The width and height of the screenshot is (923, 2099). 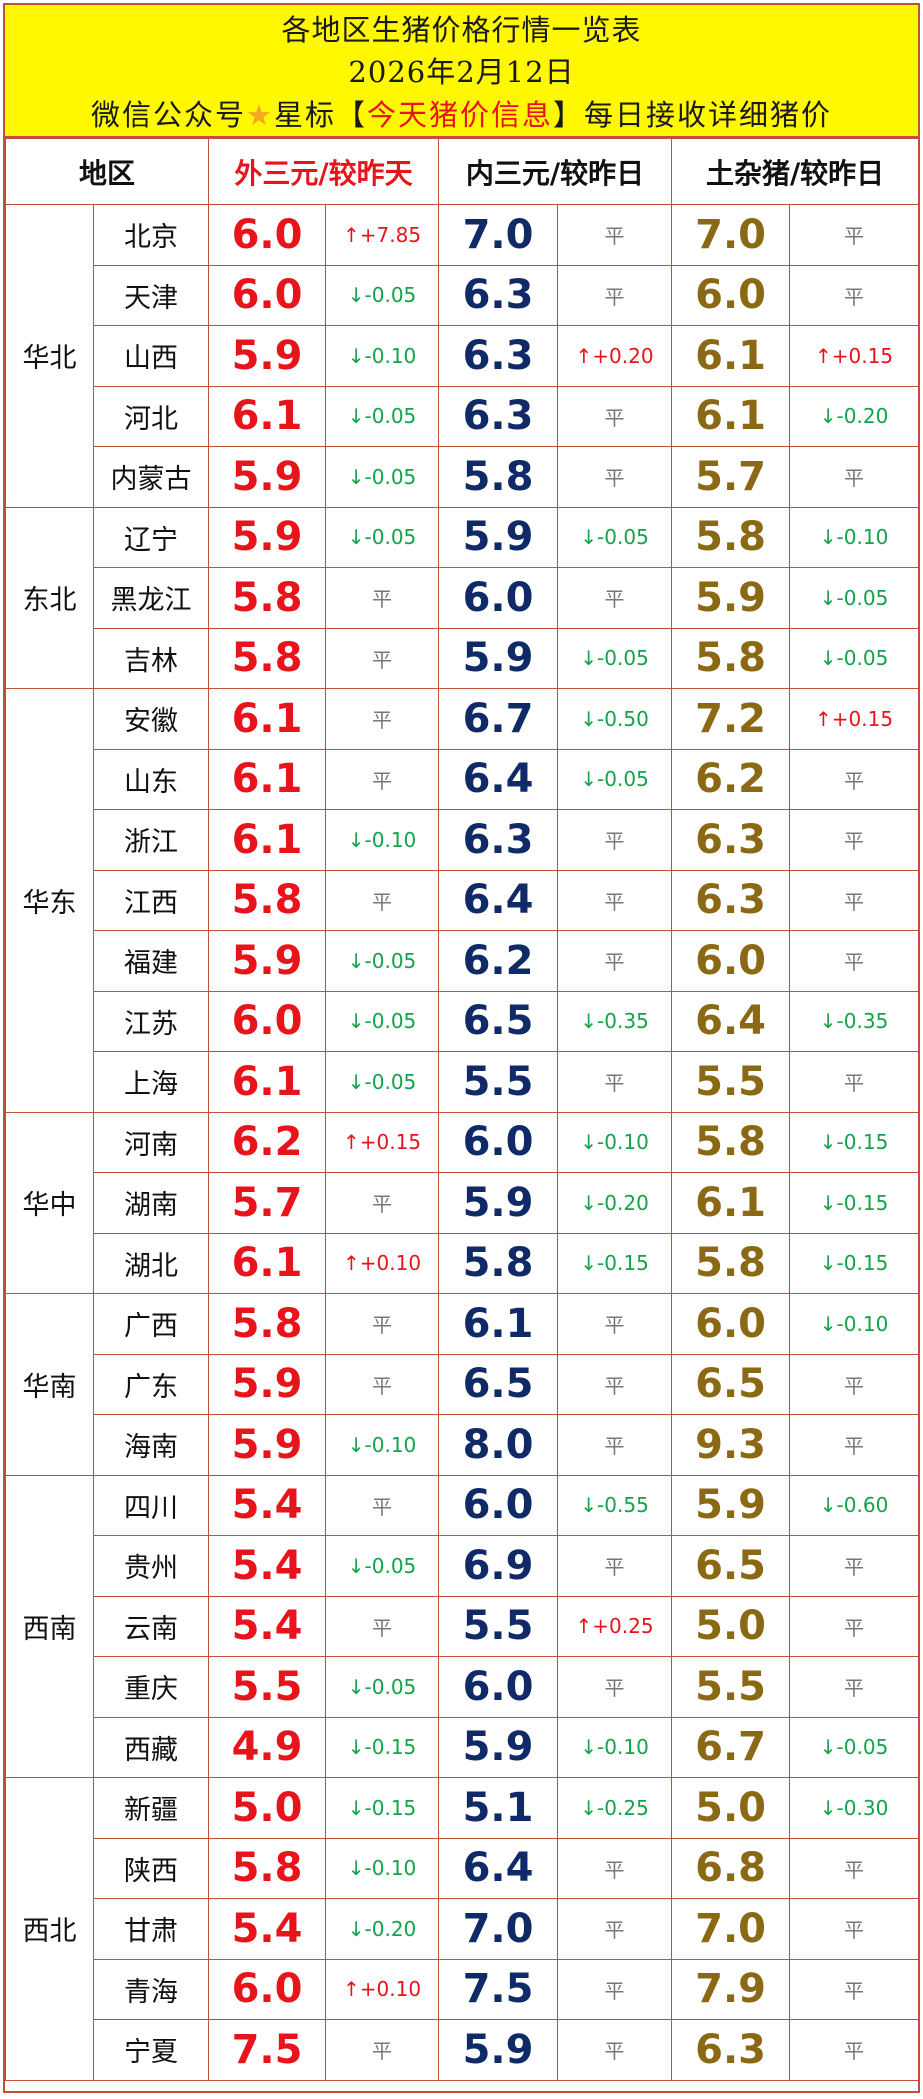 I want to click on table-row: 广东 5.9 平 6.5 平 6.5 平, so click(x=463, y=1384).